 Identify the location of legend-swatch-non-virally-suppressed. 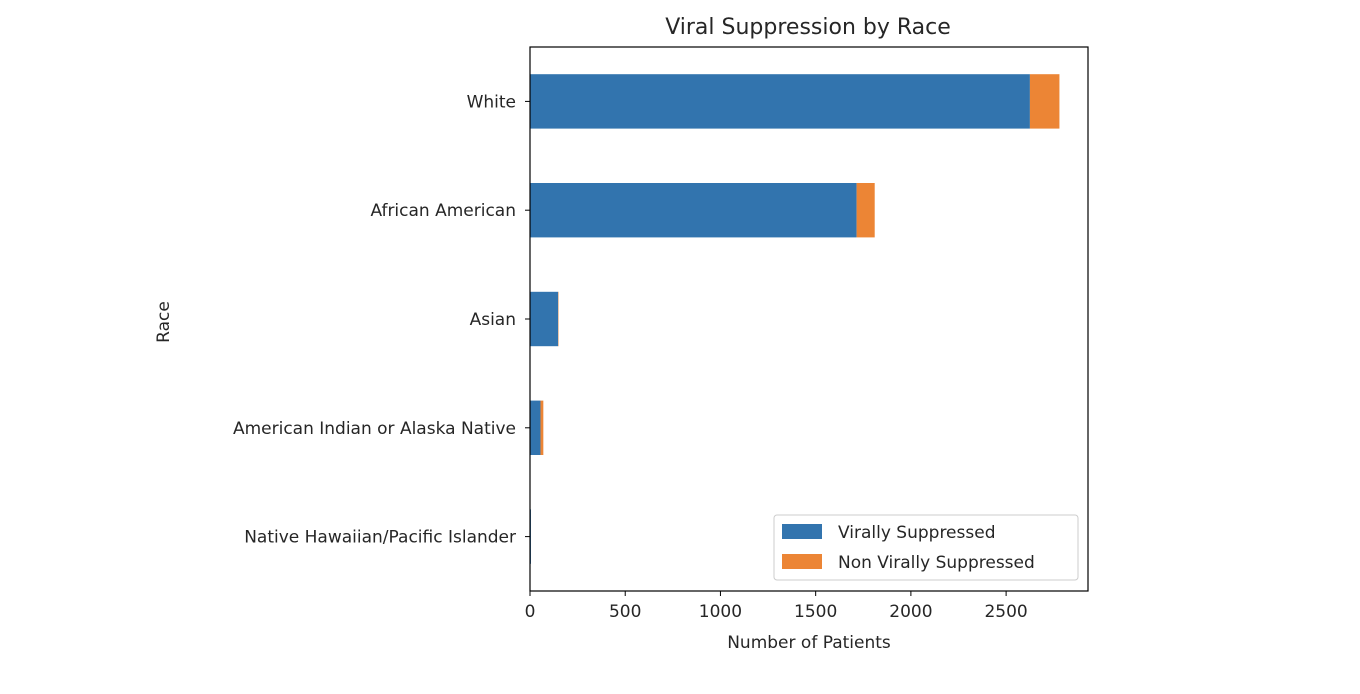
(802, 561).